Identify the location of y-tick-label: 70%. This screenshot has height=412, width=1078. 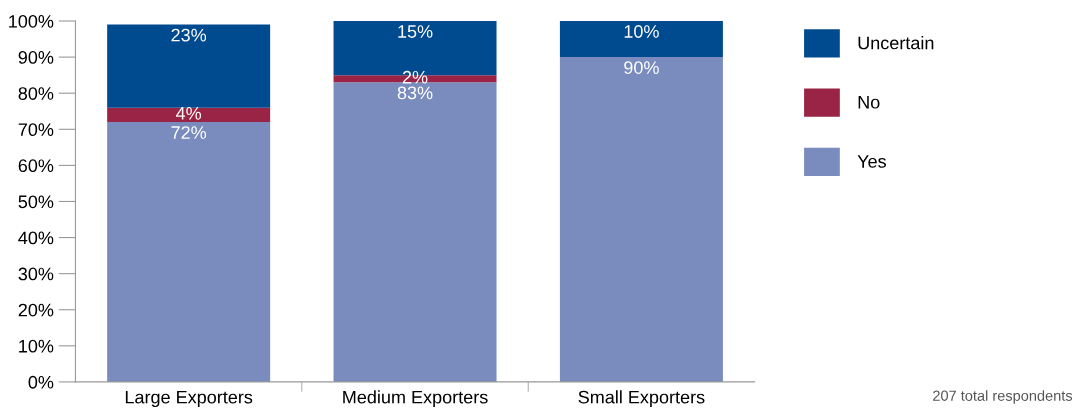
(36, 130).